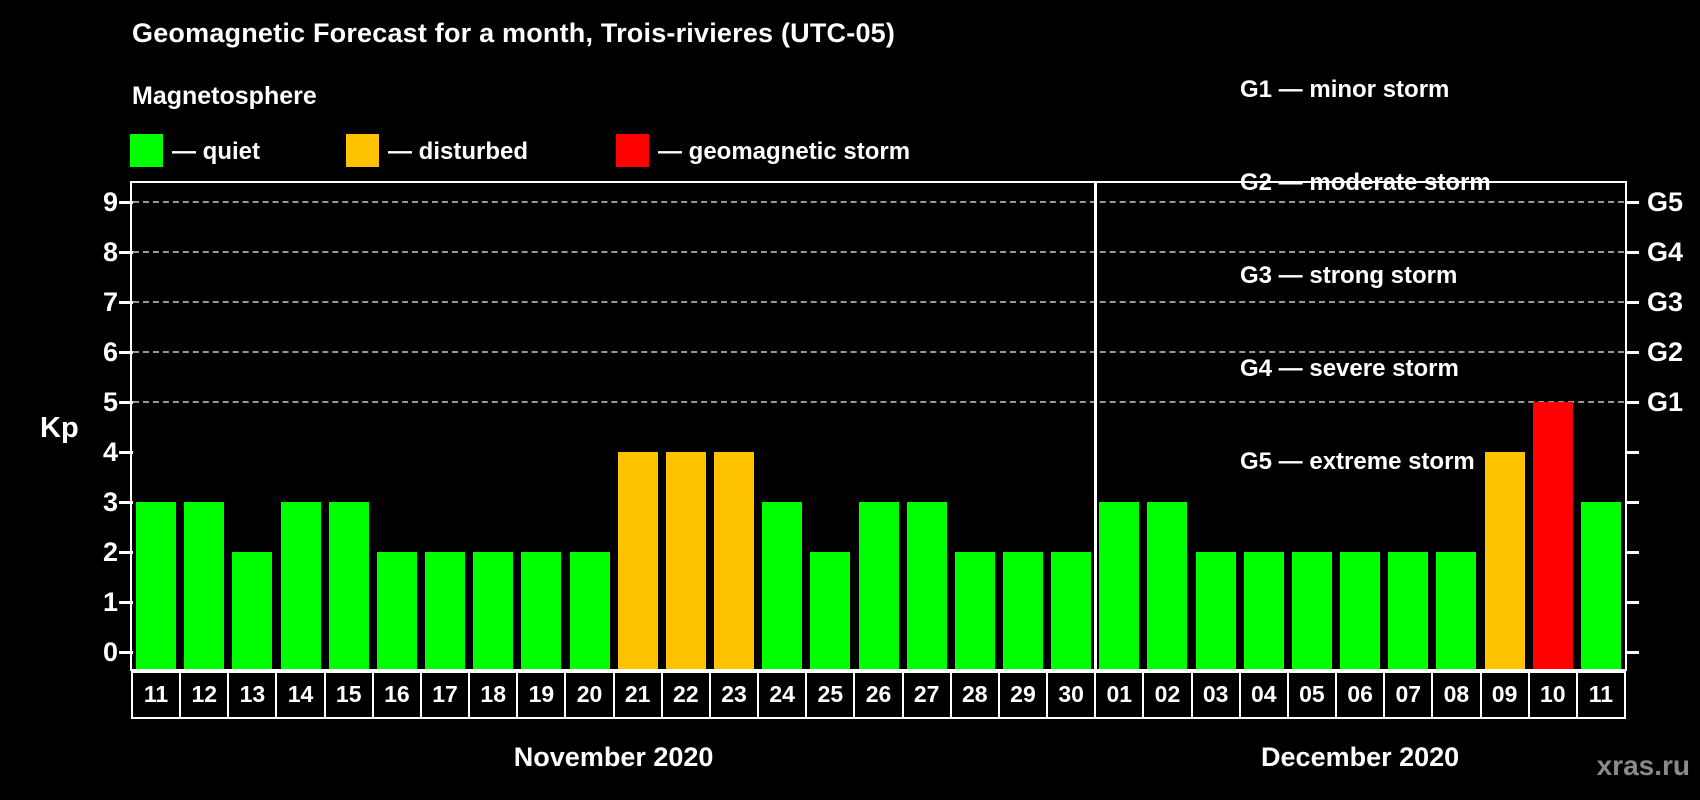 The image size is (1700, 800). I want to click on day-label: 23, so click(734, 695).